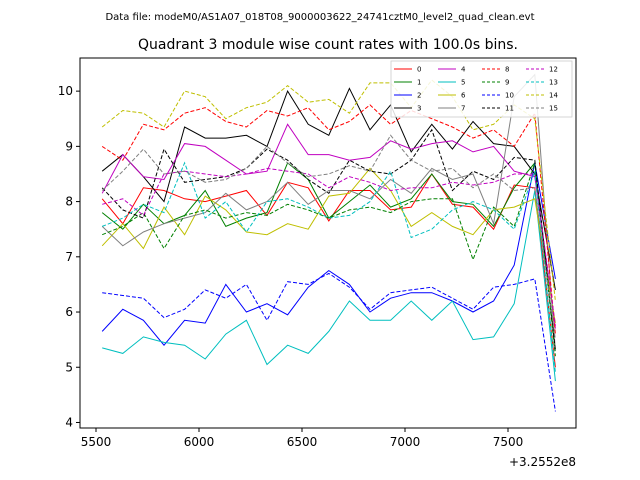 The height and width of the screenshot is (480, 640). I want to click on x-tick-label: 6000, so click(199, 442).